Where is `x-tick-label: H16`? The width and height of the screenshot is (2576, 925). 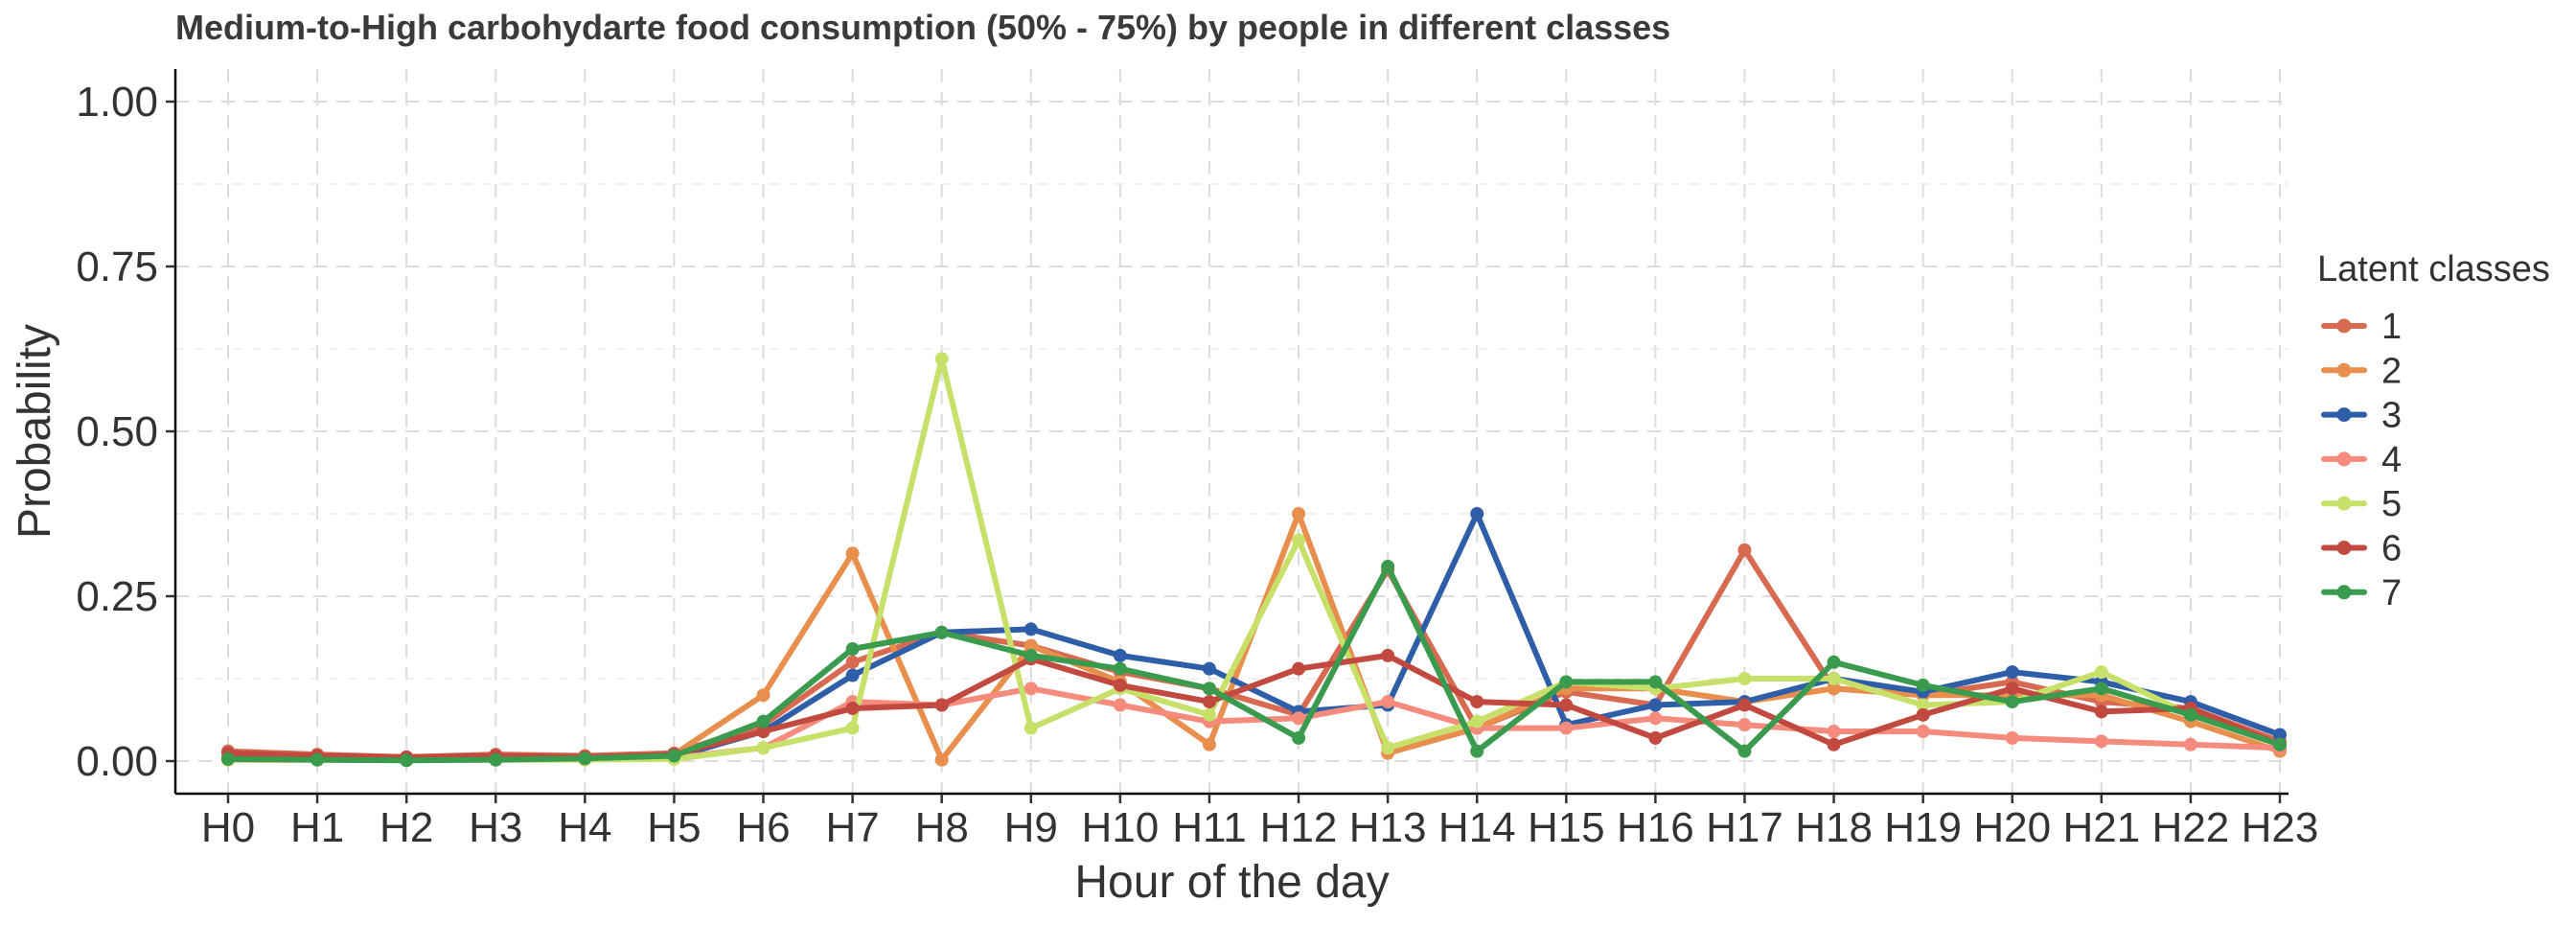
x-tick-label: H16 is located at coordinates (1655, 827).